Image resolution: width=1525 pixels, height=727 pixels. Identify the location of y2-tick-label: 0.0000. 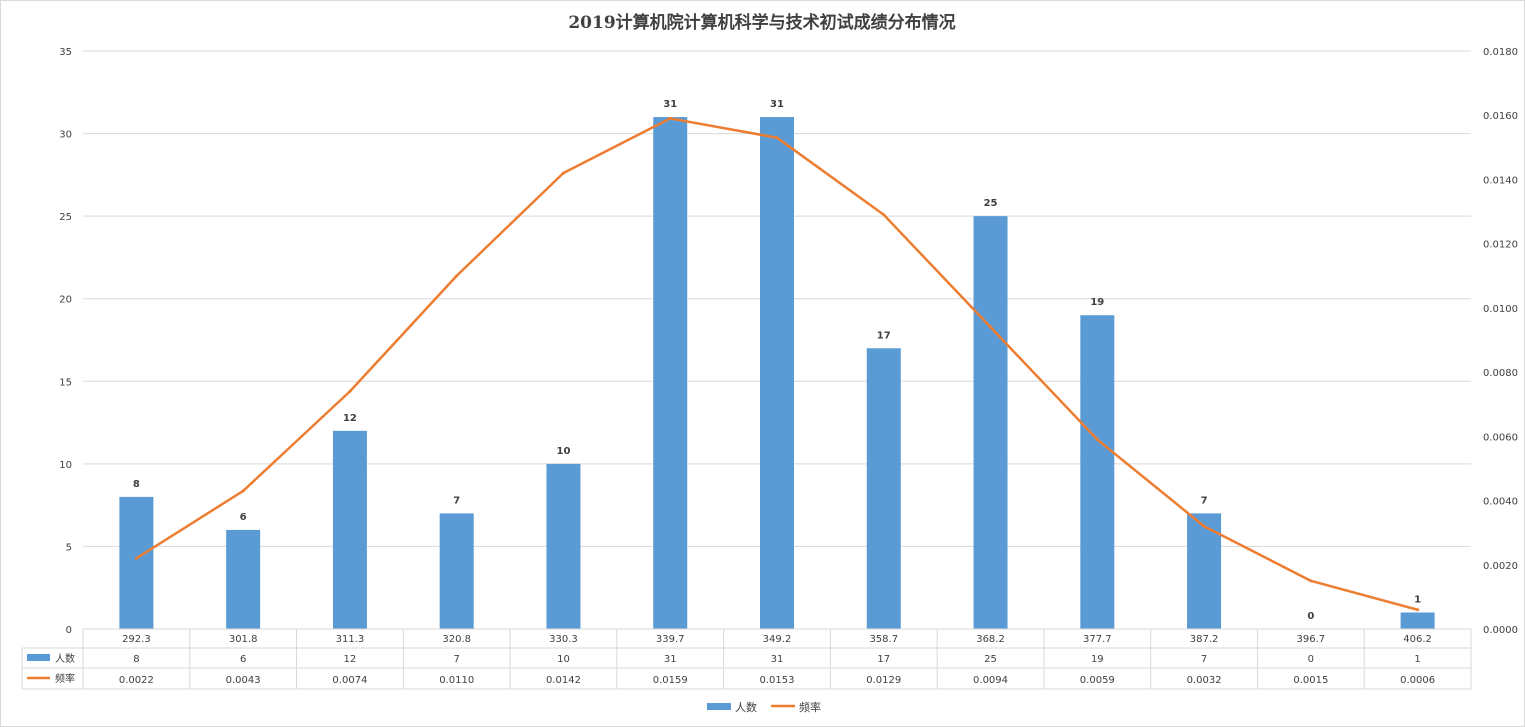
(1500, 630).